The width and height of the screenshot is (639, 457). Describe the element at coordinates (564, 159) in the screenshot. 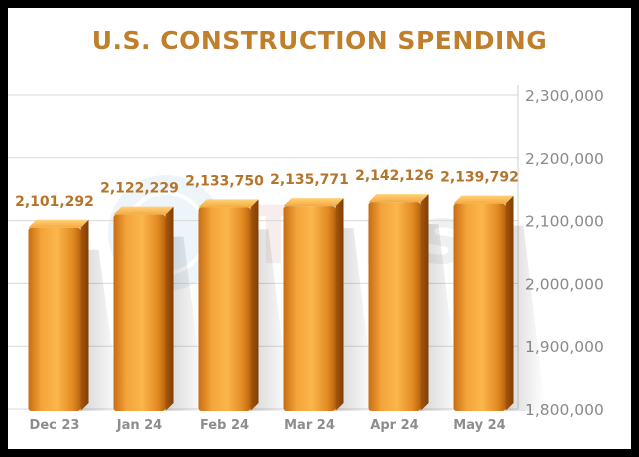

I see `y-tick-label: 2,200,000` at that location.